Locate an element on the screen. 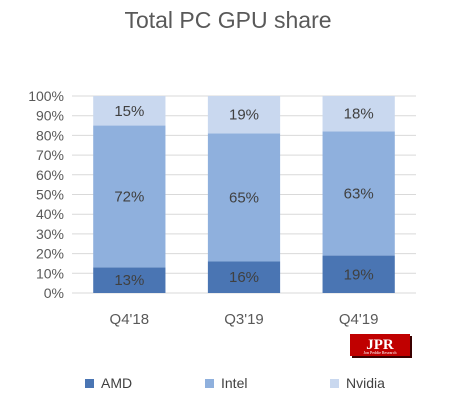 This screenshot has width=457, height=404. logo-subtext: Jon Peddie Research is located at coordinates (379, 352).